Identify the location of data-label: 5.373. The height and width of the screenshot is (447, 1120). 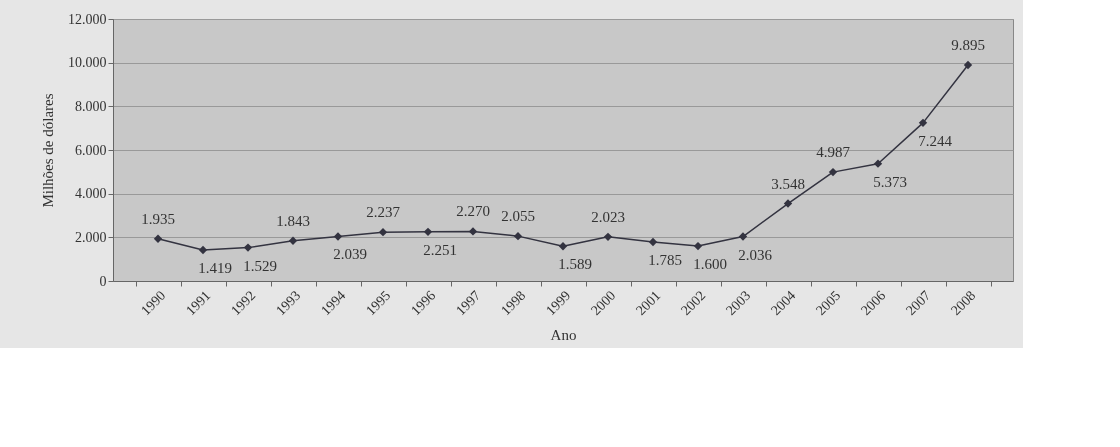
(890, 181).